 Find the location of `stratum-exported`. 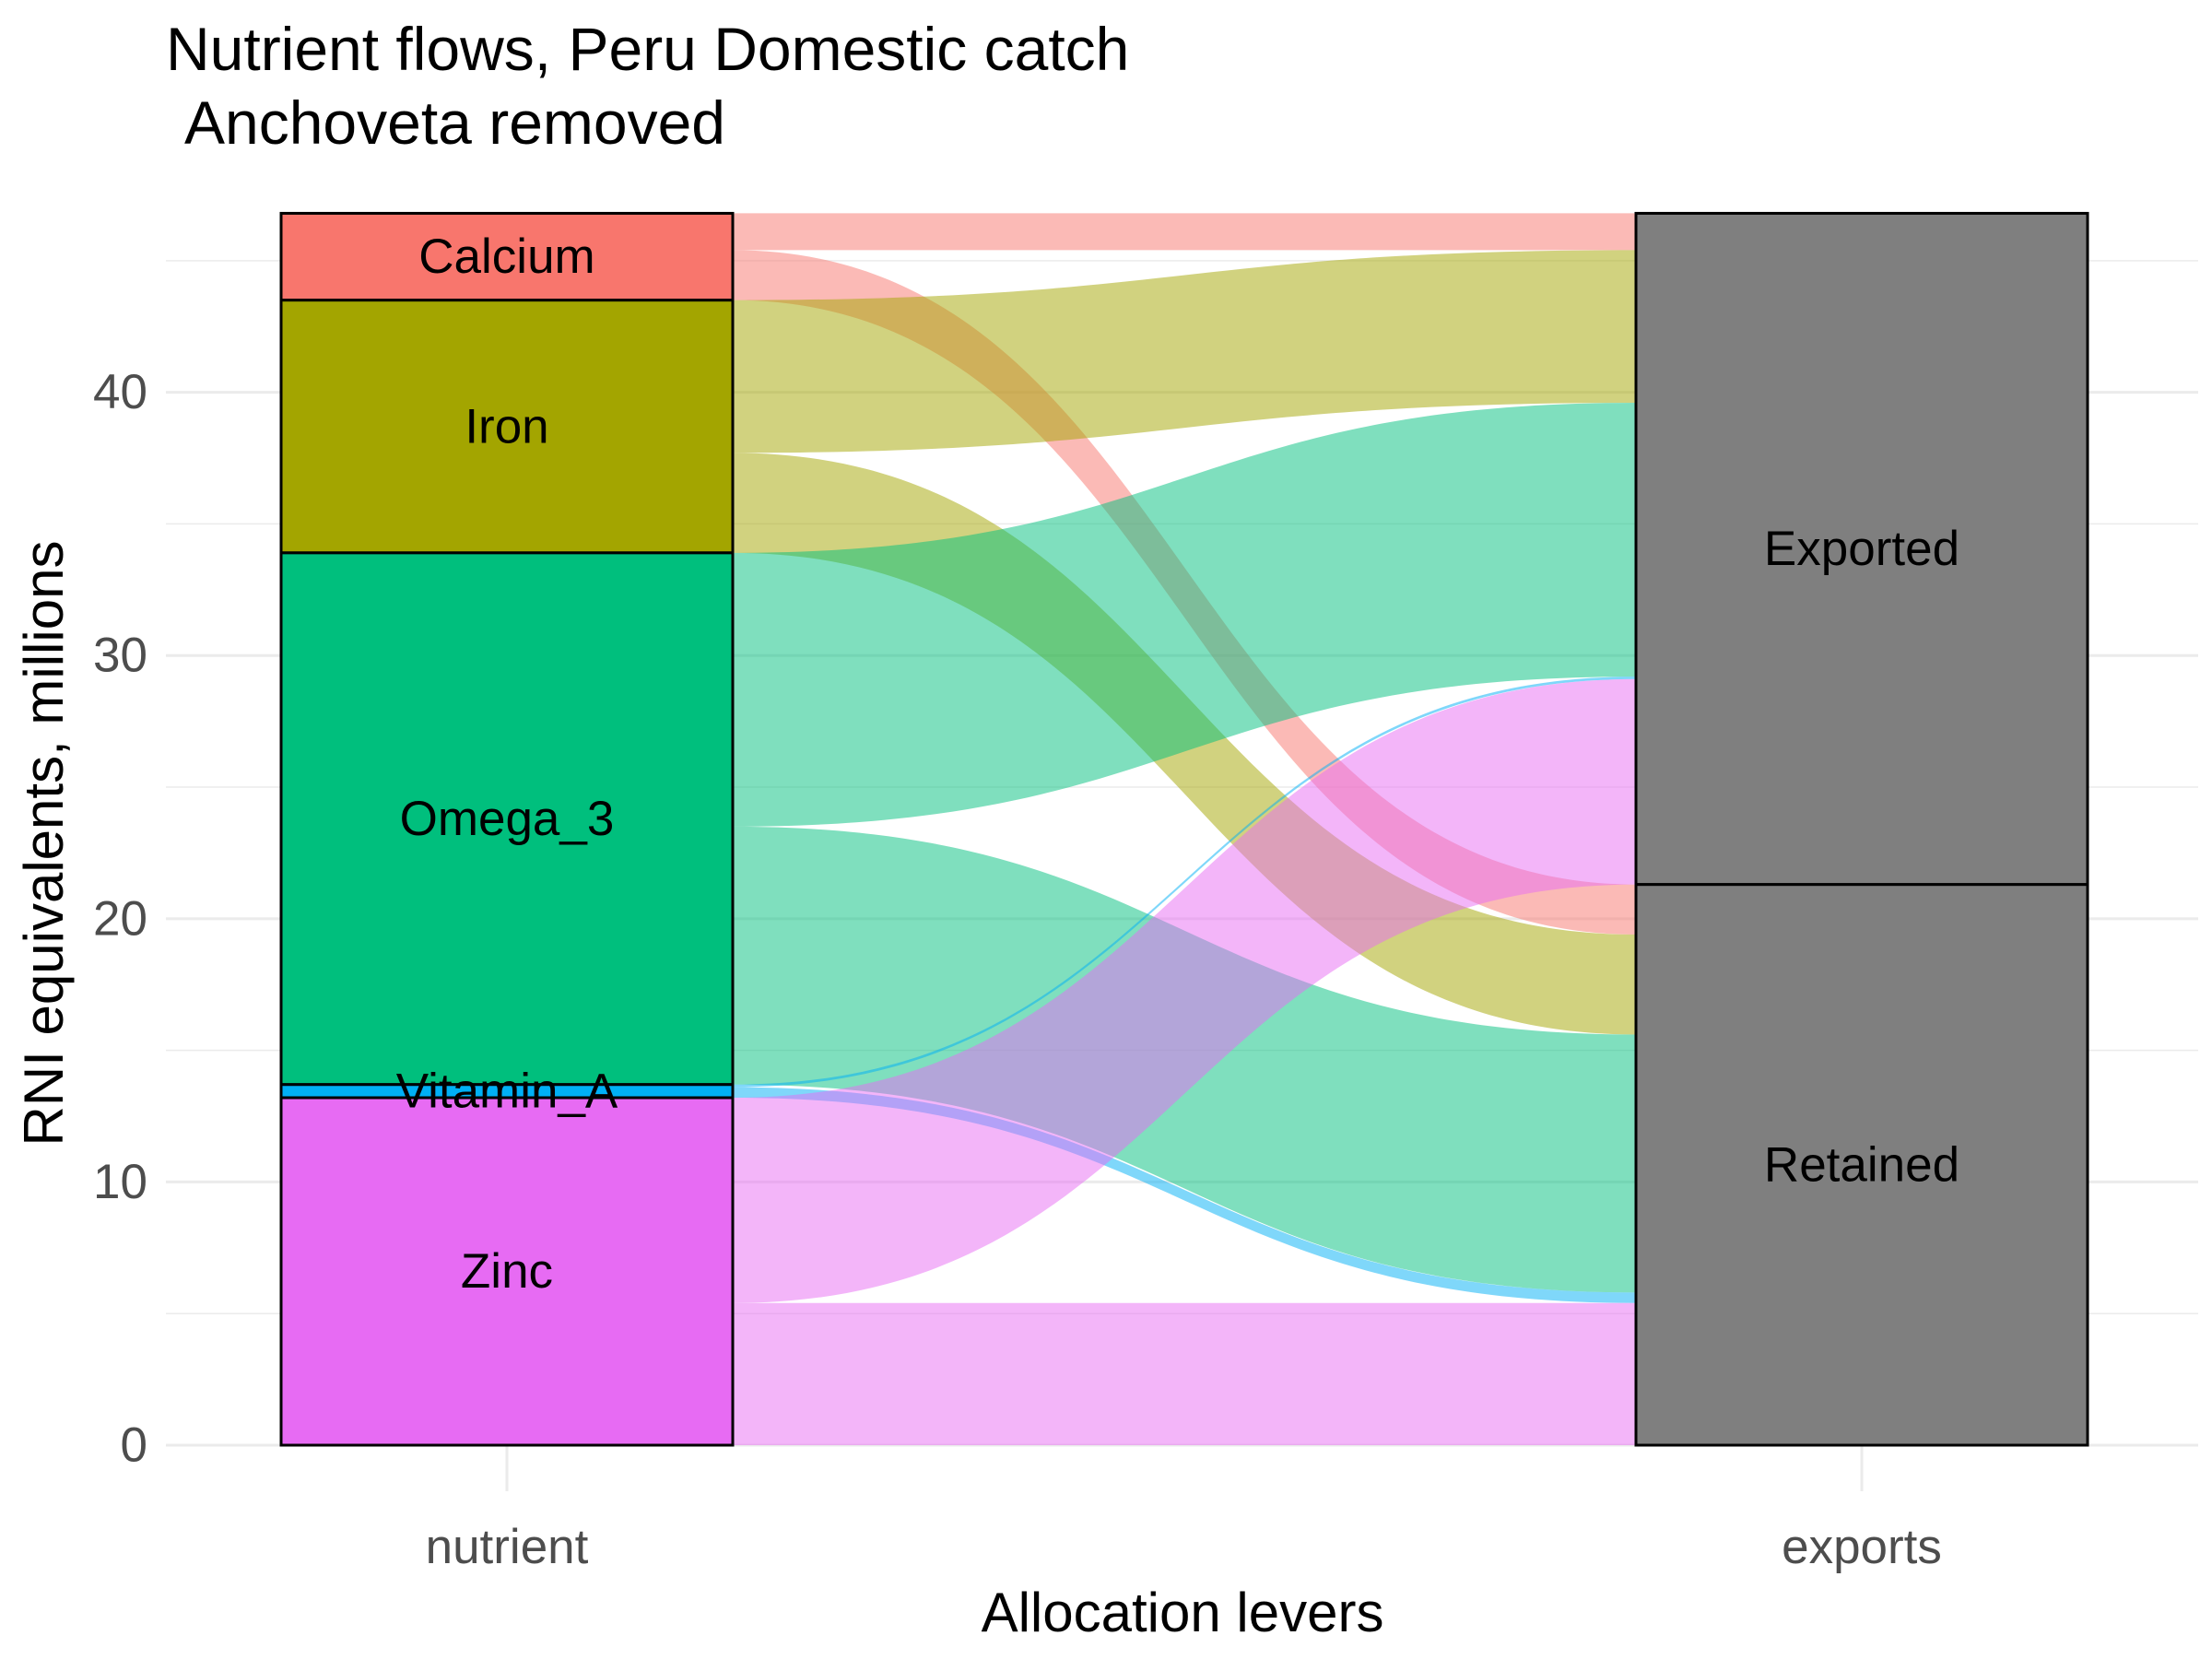

stratum-exported is located at coordinates (1861, 549).